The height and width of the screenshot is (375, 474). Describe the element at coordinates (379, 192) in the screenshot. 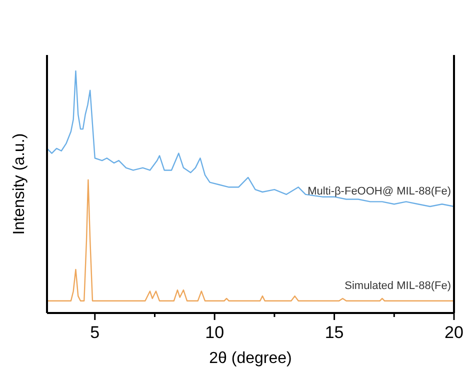

I see `series-label: Multi-β-FeOOH@ MIL-88(Fe)` at that location.